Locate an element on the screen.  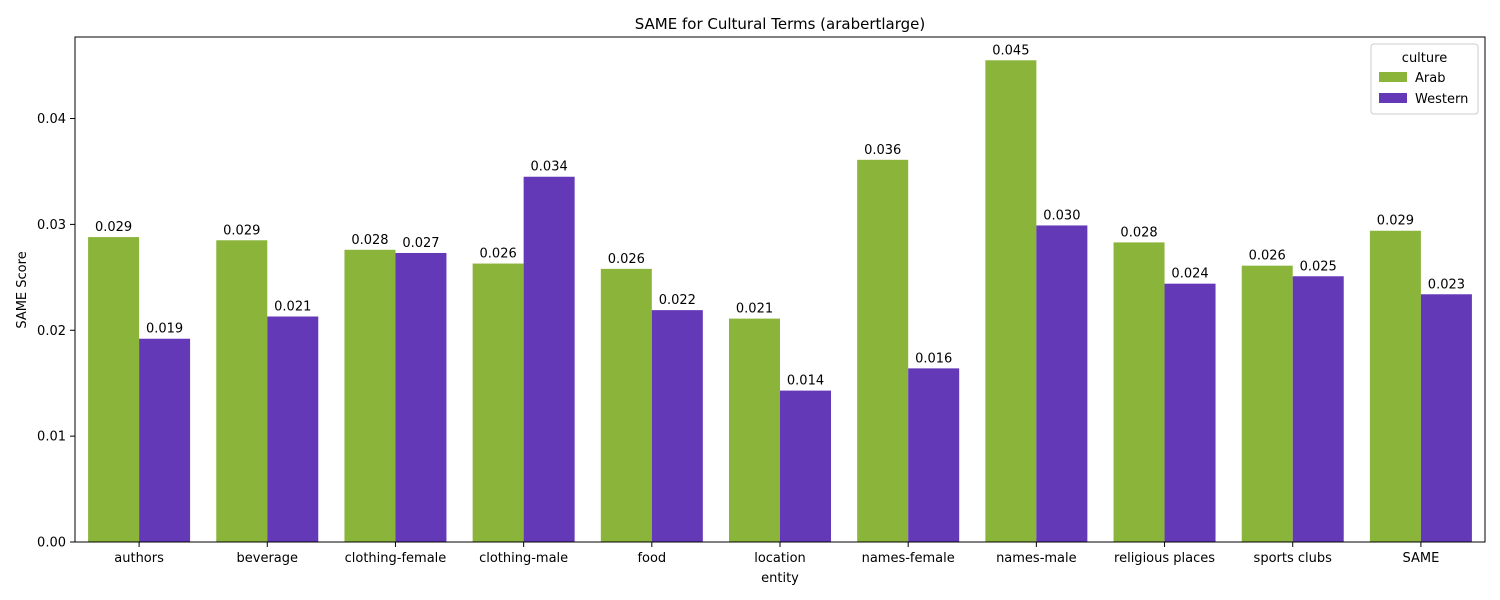
bar-western-authors is located at coordinates (165, 440).